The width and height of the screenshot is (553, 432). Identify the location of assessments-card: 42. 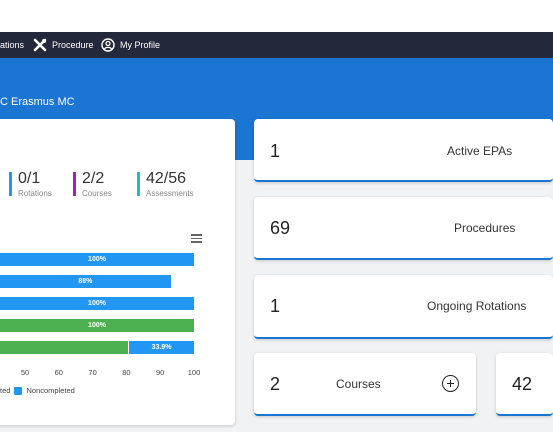
(524, 384).